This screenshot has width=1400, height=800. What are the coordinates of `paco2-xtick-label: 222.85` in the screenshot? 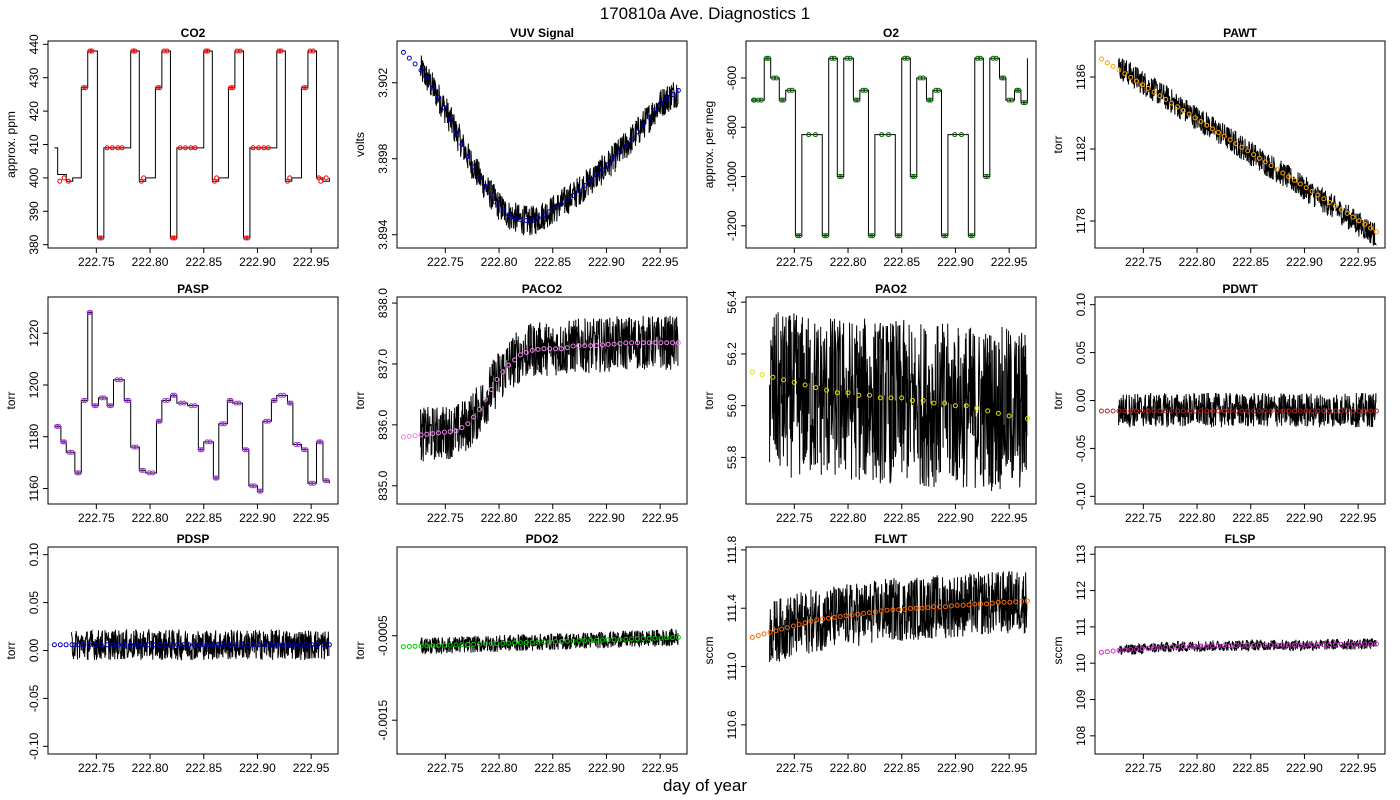 It's located at (552, 518).